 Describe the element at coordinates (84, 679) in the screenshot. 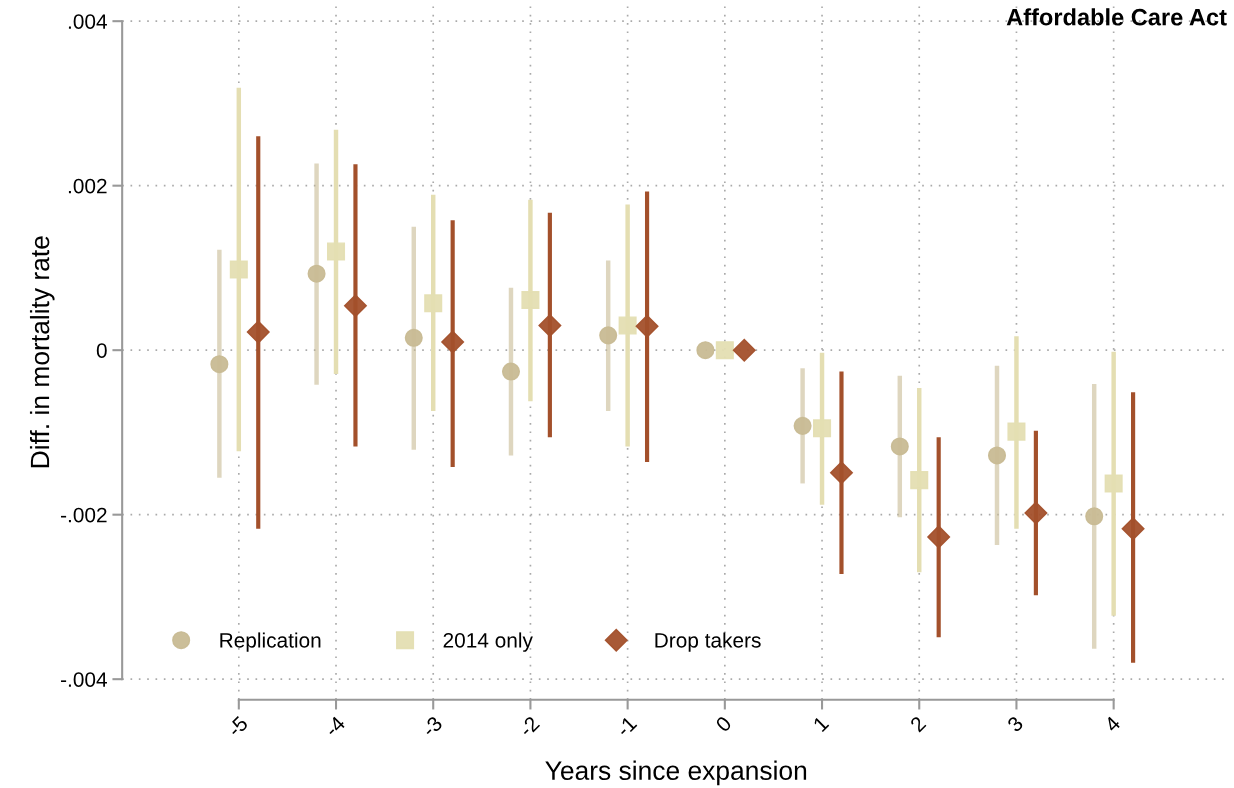

I see `y-tick-label: -.004` at that location.